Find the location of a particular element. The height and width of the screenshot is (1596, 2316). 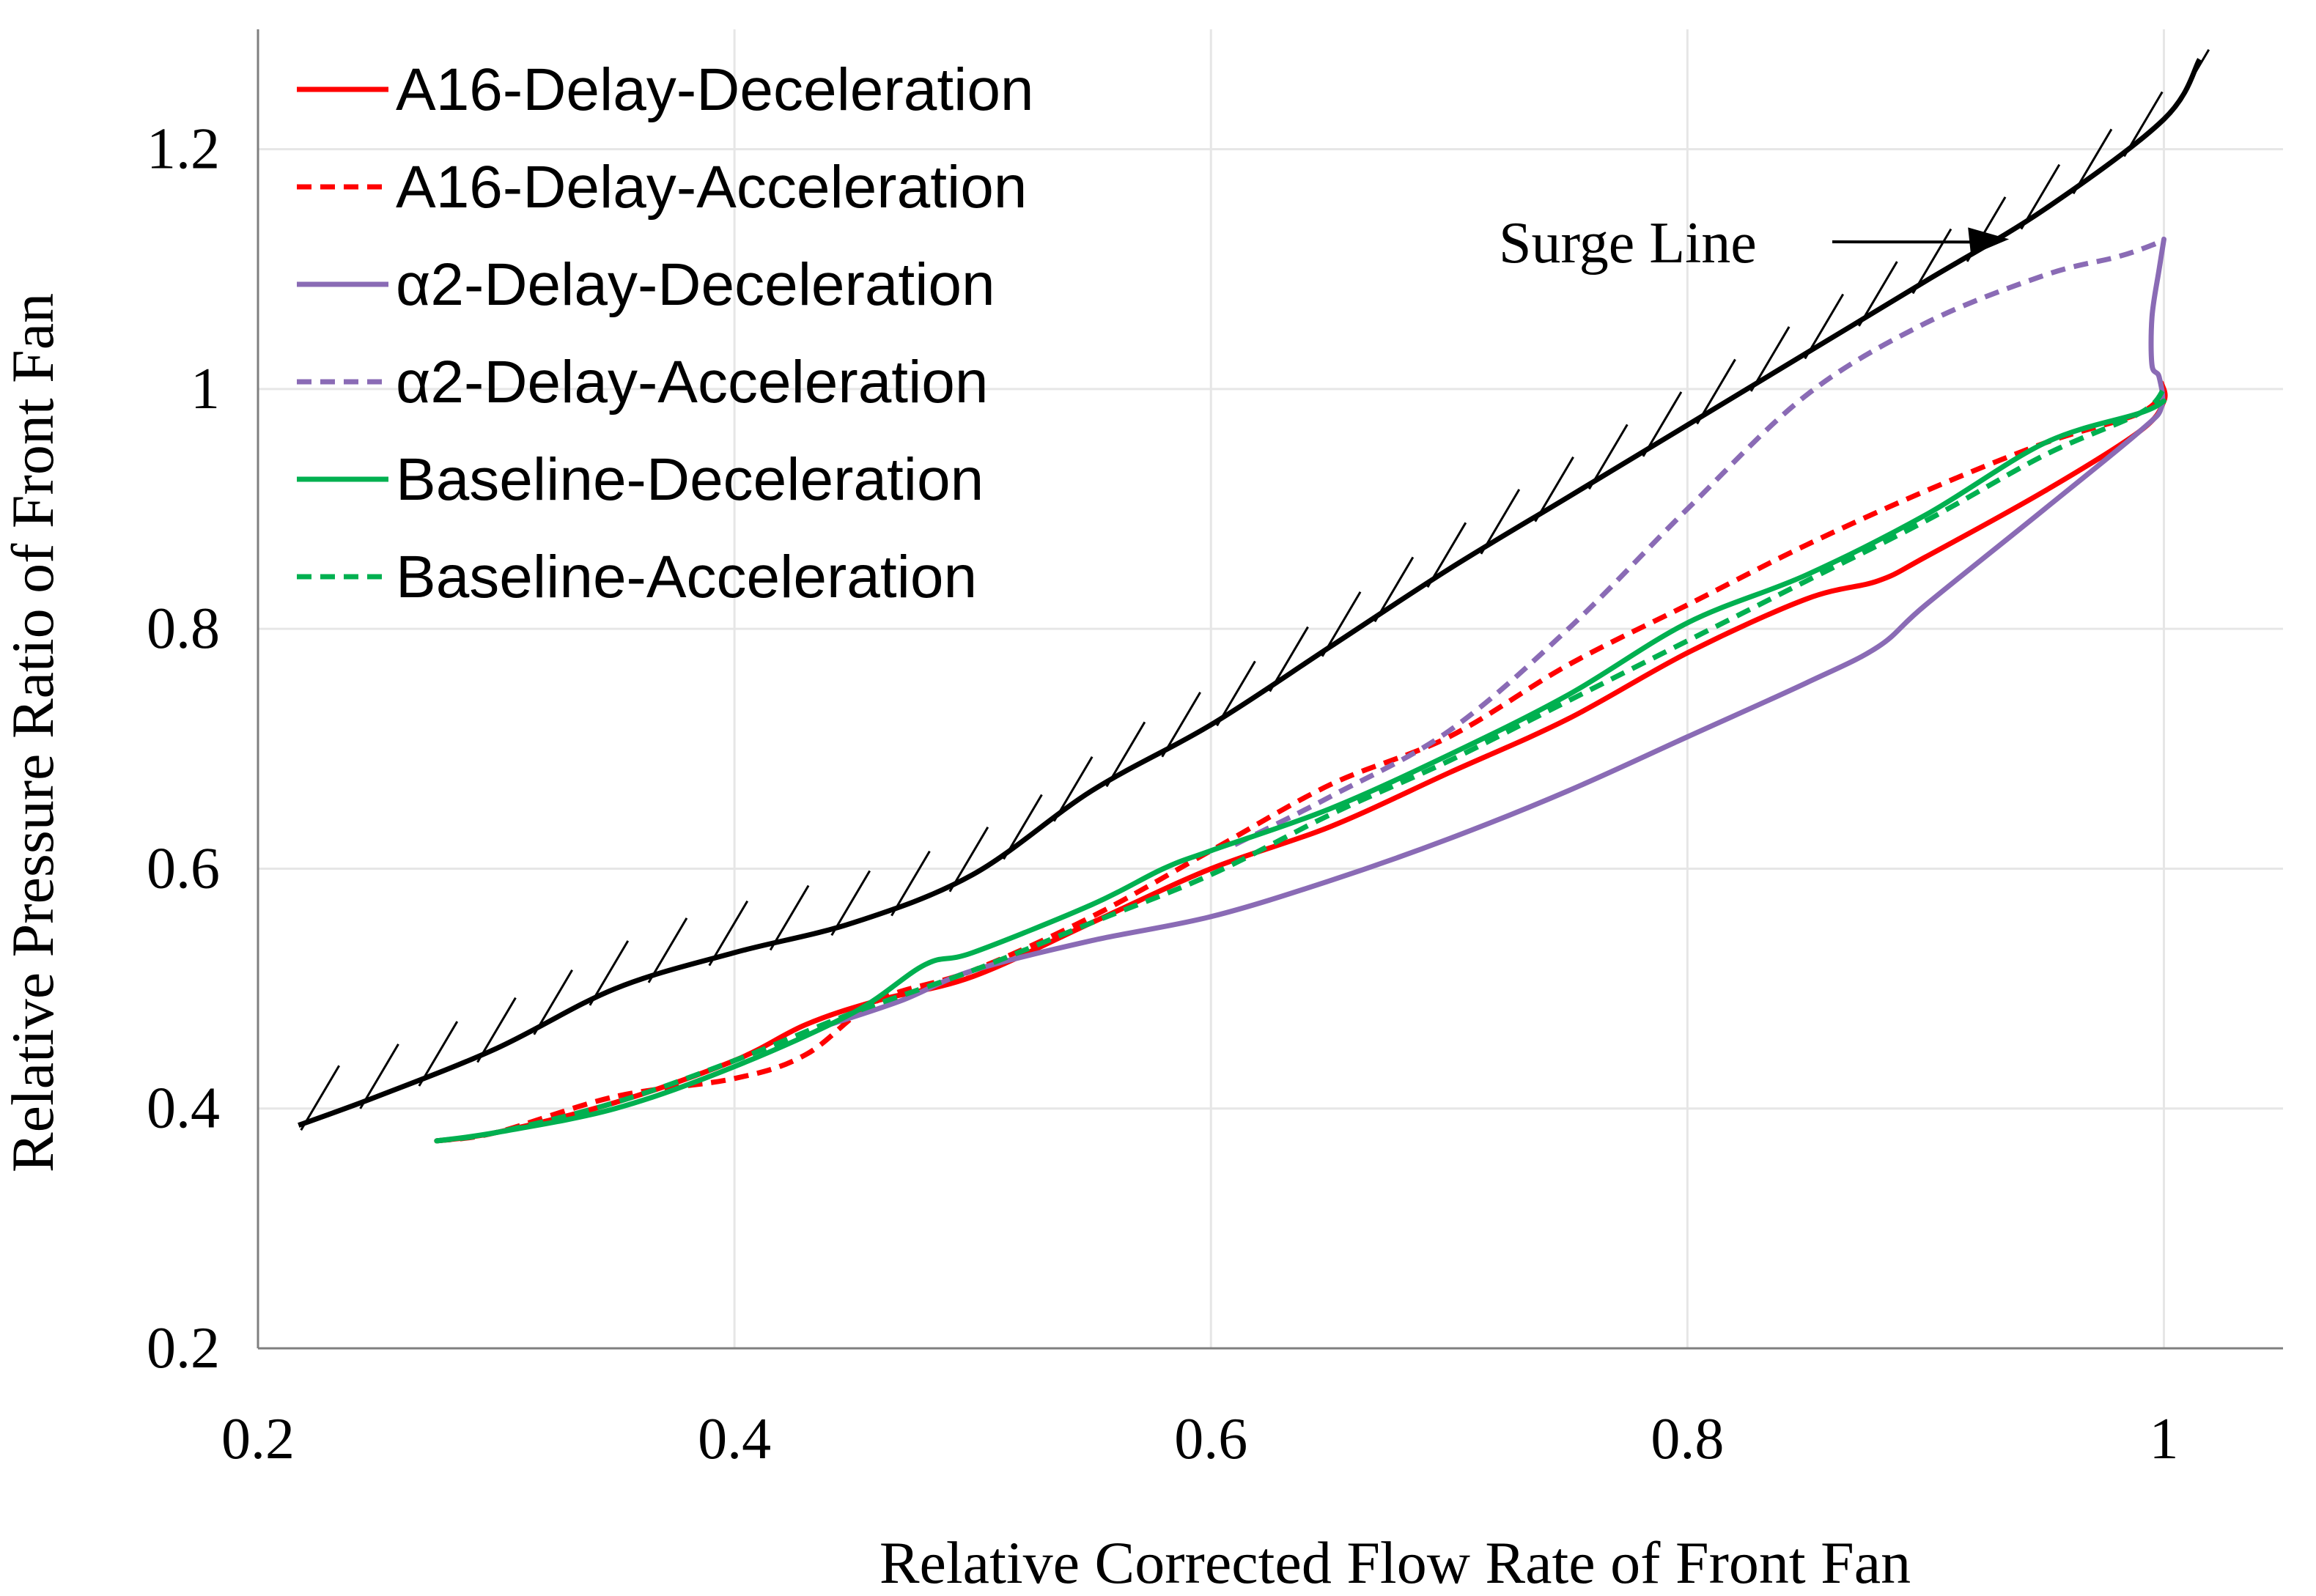

x-tick-label: 0.4 is located at coordinates (734, 1439).